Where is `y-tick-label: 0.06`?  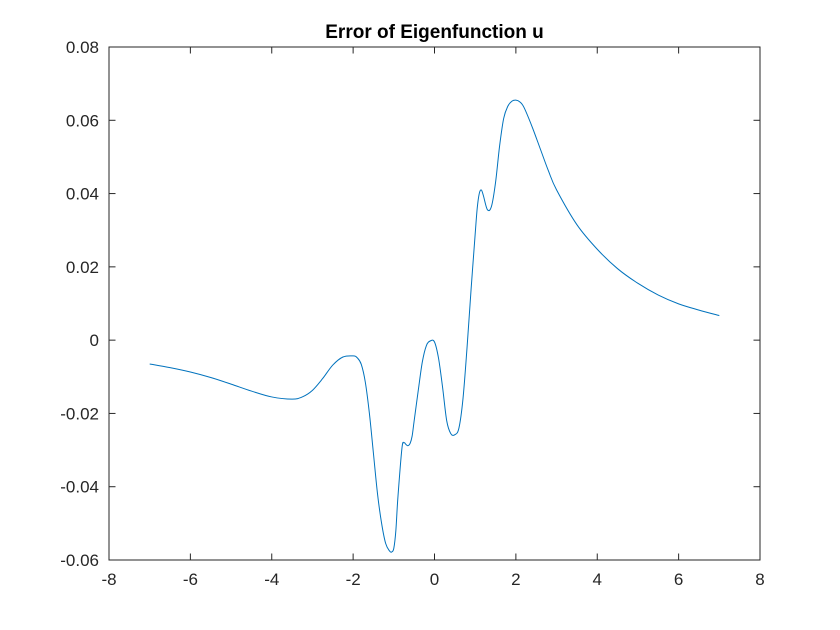 y-tick-label: 0.06 is located at coordinates (82, 120).